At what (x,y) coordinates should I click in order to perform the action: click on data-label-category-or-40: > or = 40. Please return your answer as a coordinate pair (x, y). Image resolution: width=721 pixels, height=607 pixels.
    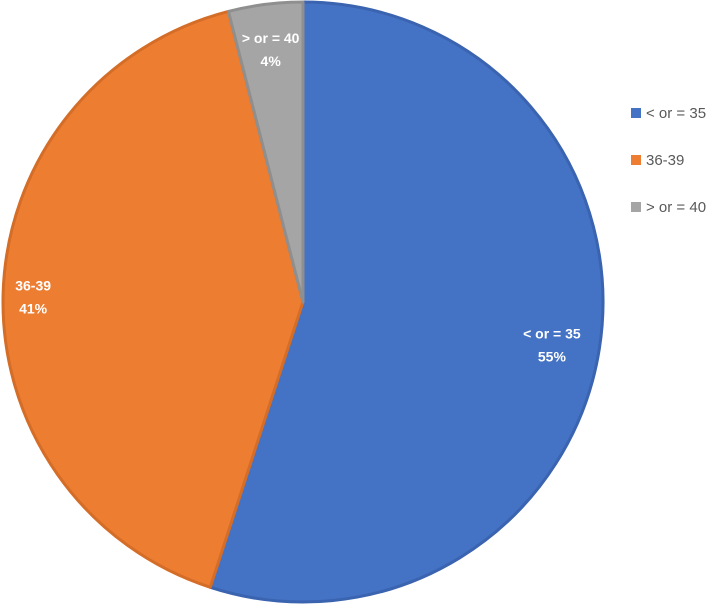
    Looking at the image, I should click on (271, 38).